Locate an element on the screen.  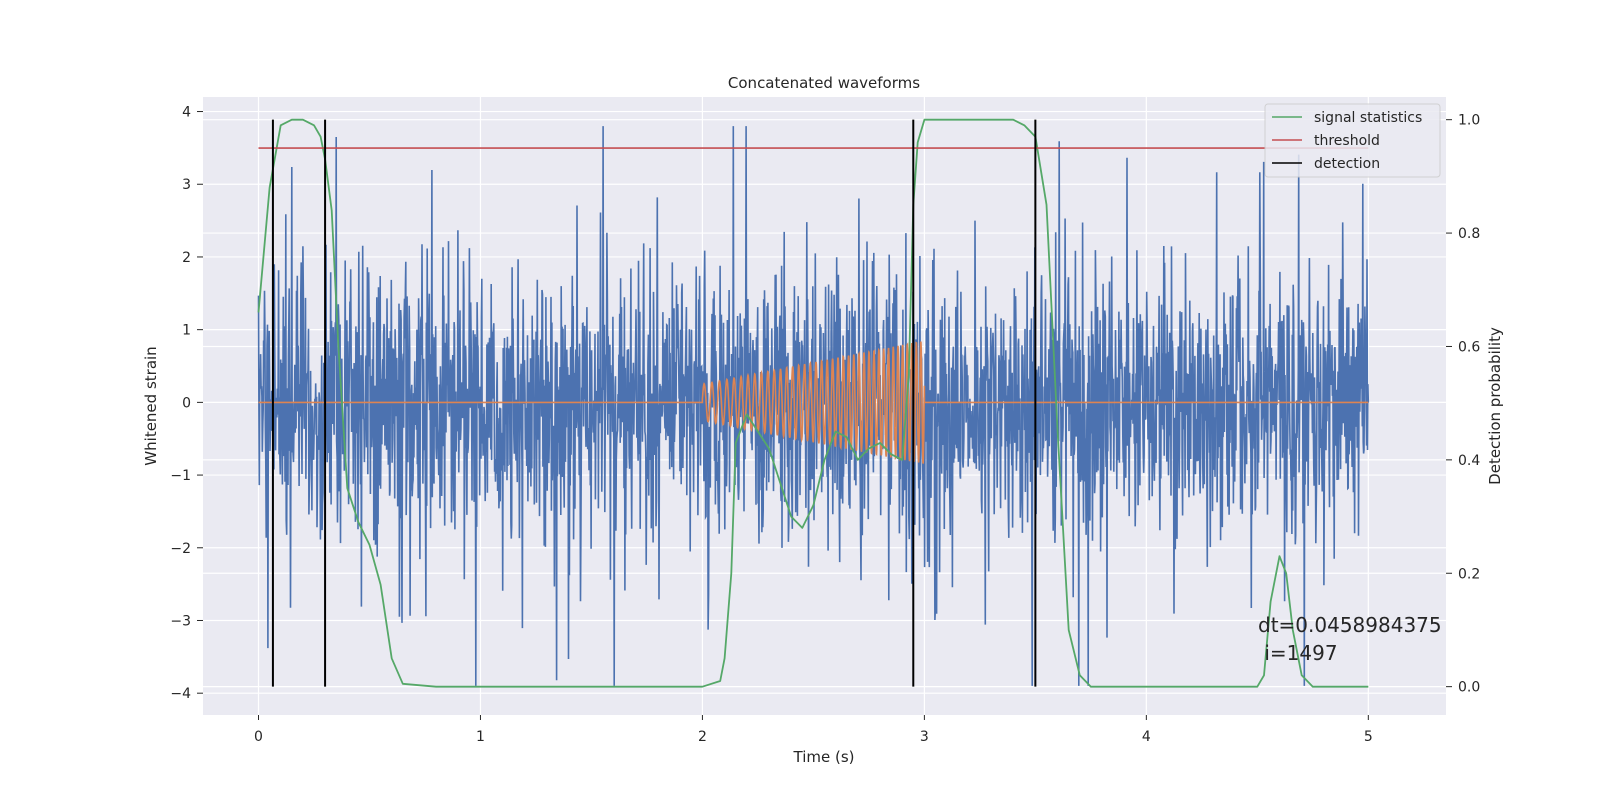
y-tick-label: 2 is located at coordinates (186, 258).